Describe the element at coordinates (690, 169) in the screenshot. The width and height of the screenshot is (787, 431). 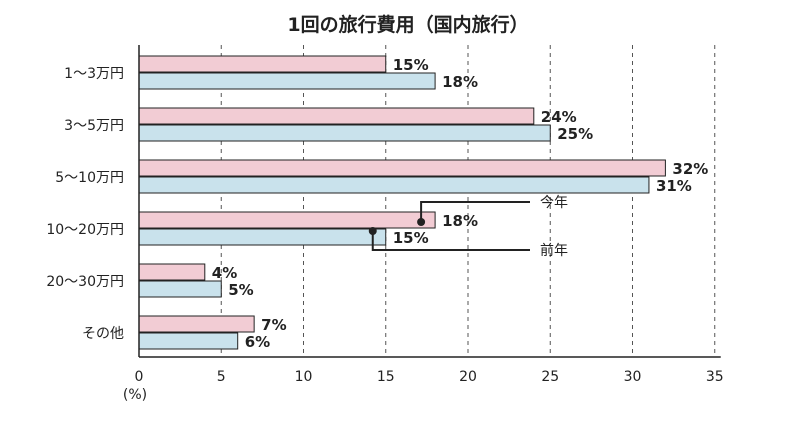
I see `data-label: 32%` at that location.